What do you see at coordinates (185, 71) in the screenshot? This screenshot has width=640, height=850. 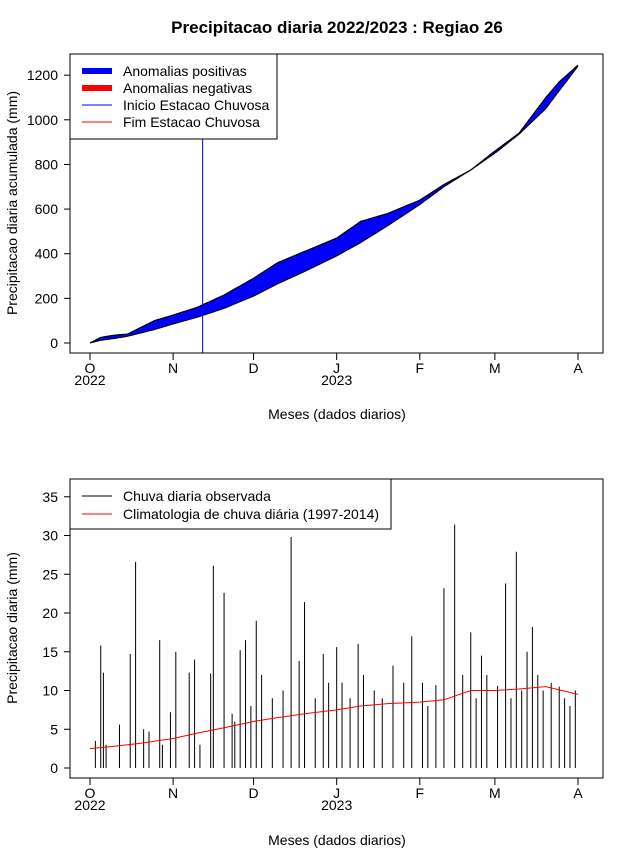 I see `legend-label-positive: Anomalias positivas` at bounding box center [185, 71].